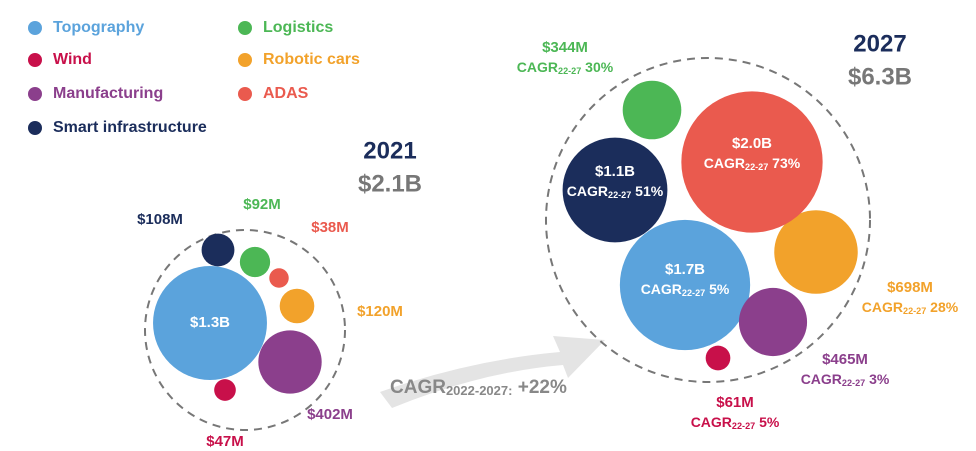 The image size is (976, 451). What do you see at coordinates (286, 93) in the screenshot?
I see `legend-label: ADAS` at bounding box center [286, 93].